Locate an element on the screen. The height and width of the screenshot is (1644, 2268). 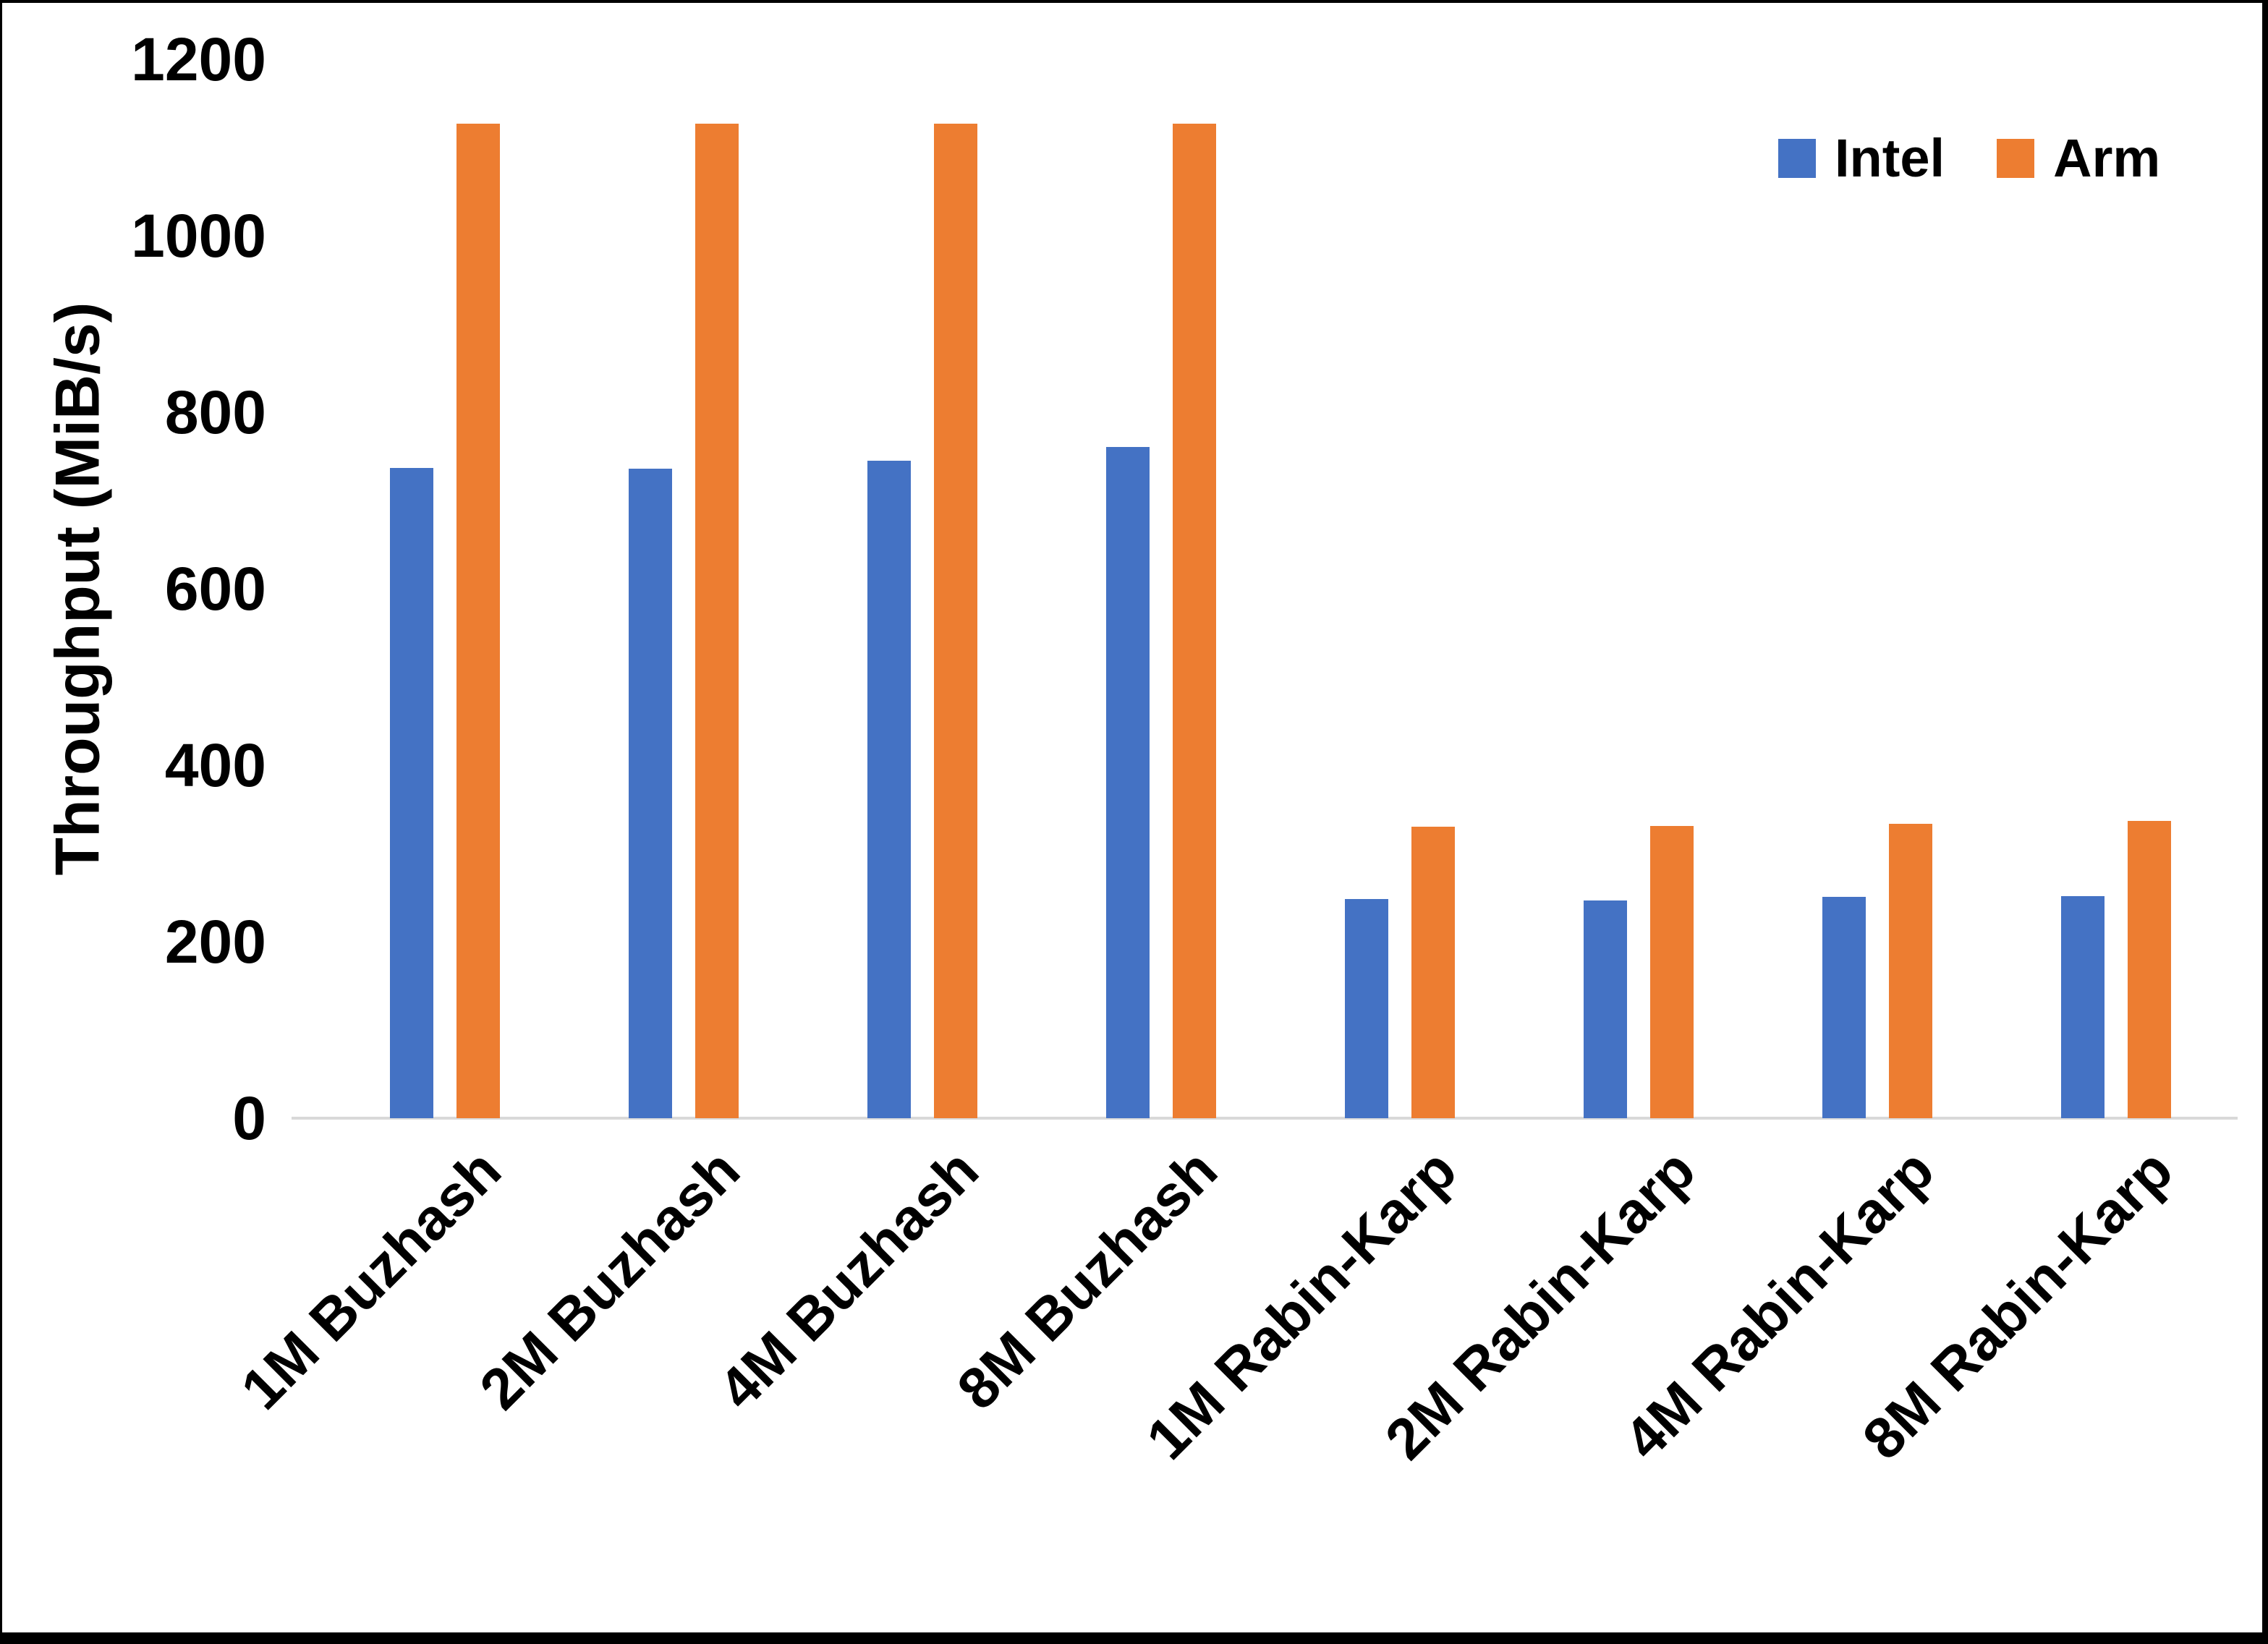
y-tick-label-600: 600 is located at coordinates (215, 589).